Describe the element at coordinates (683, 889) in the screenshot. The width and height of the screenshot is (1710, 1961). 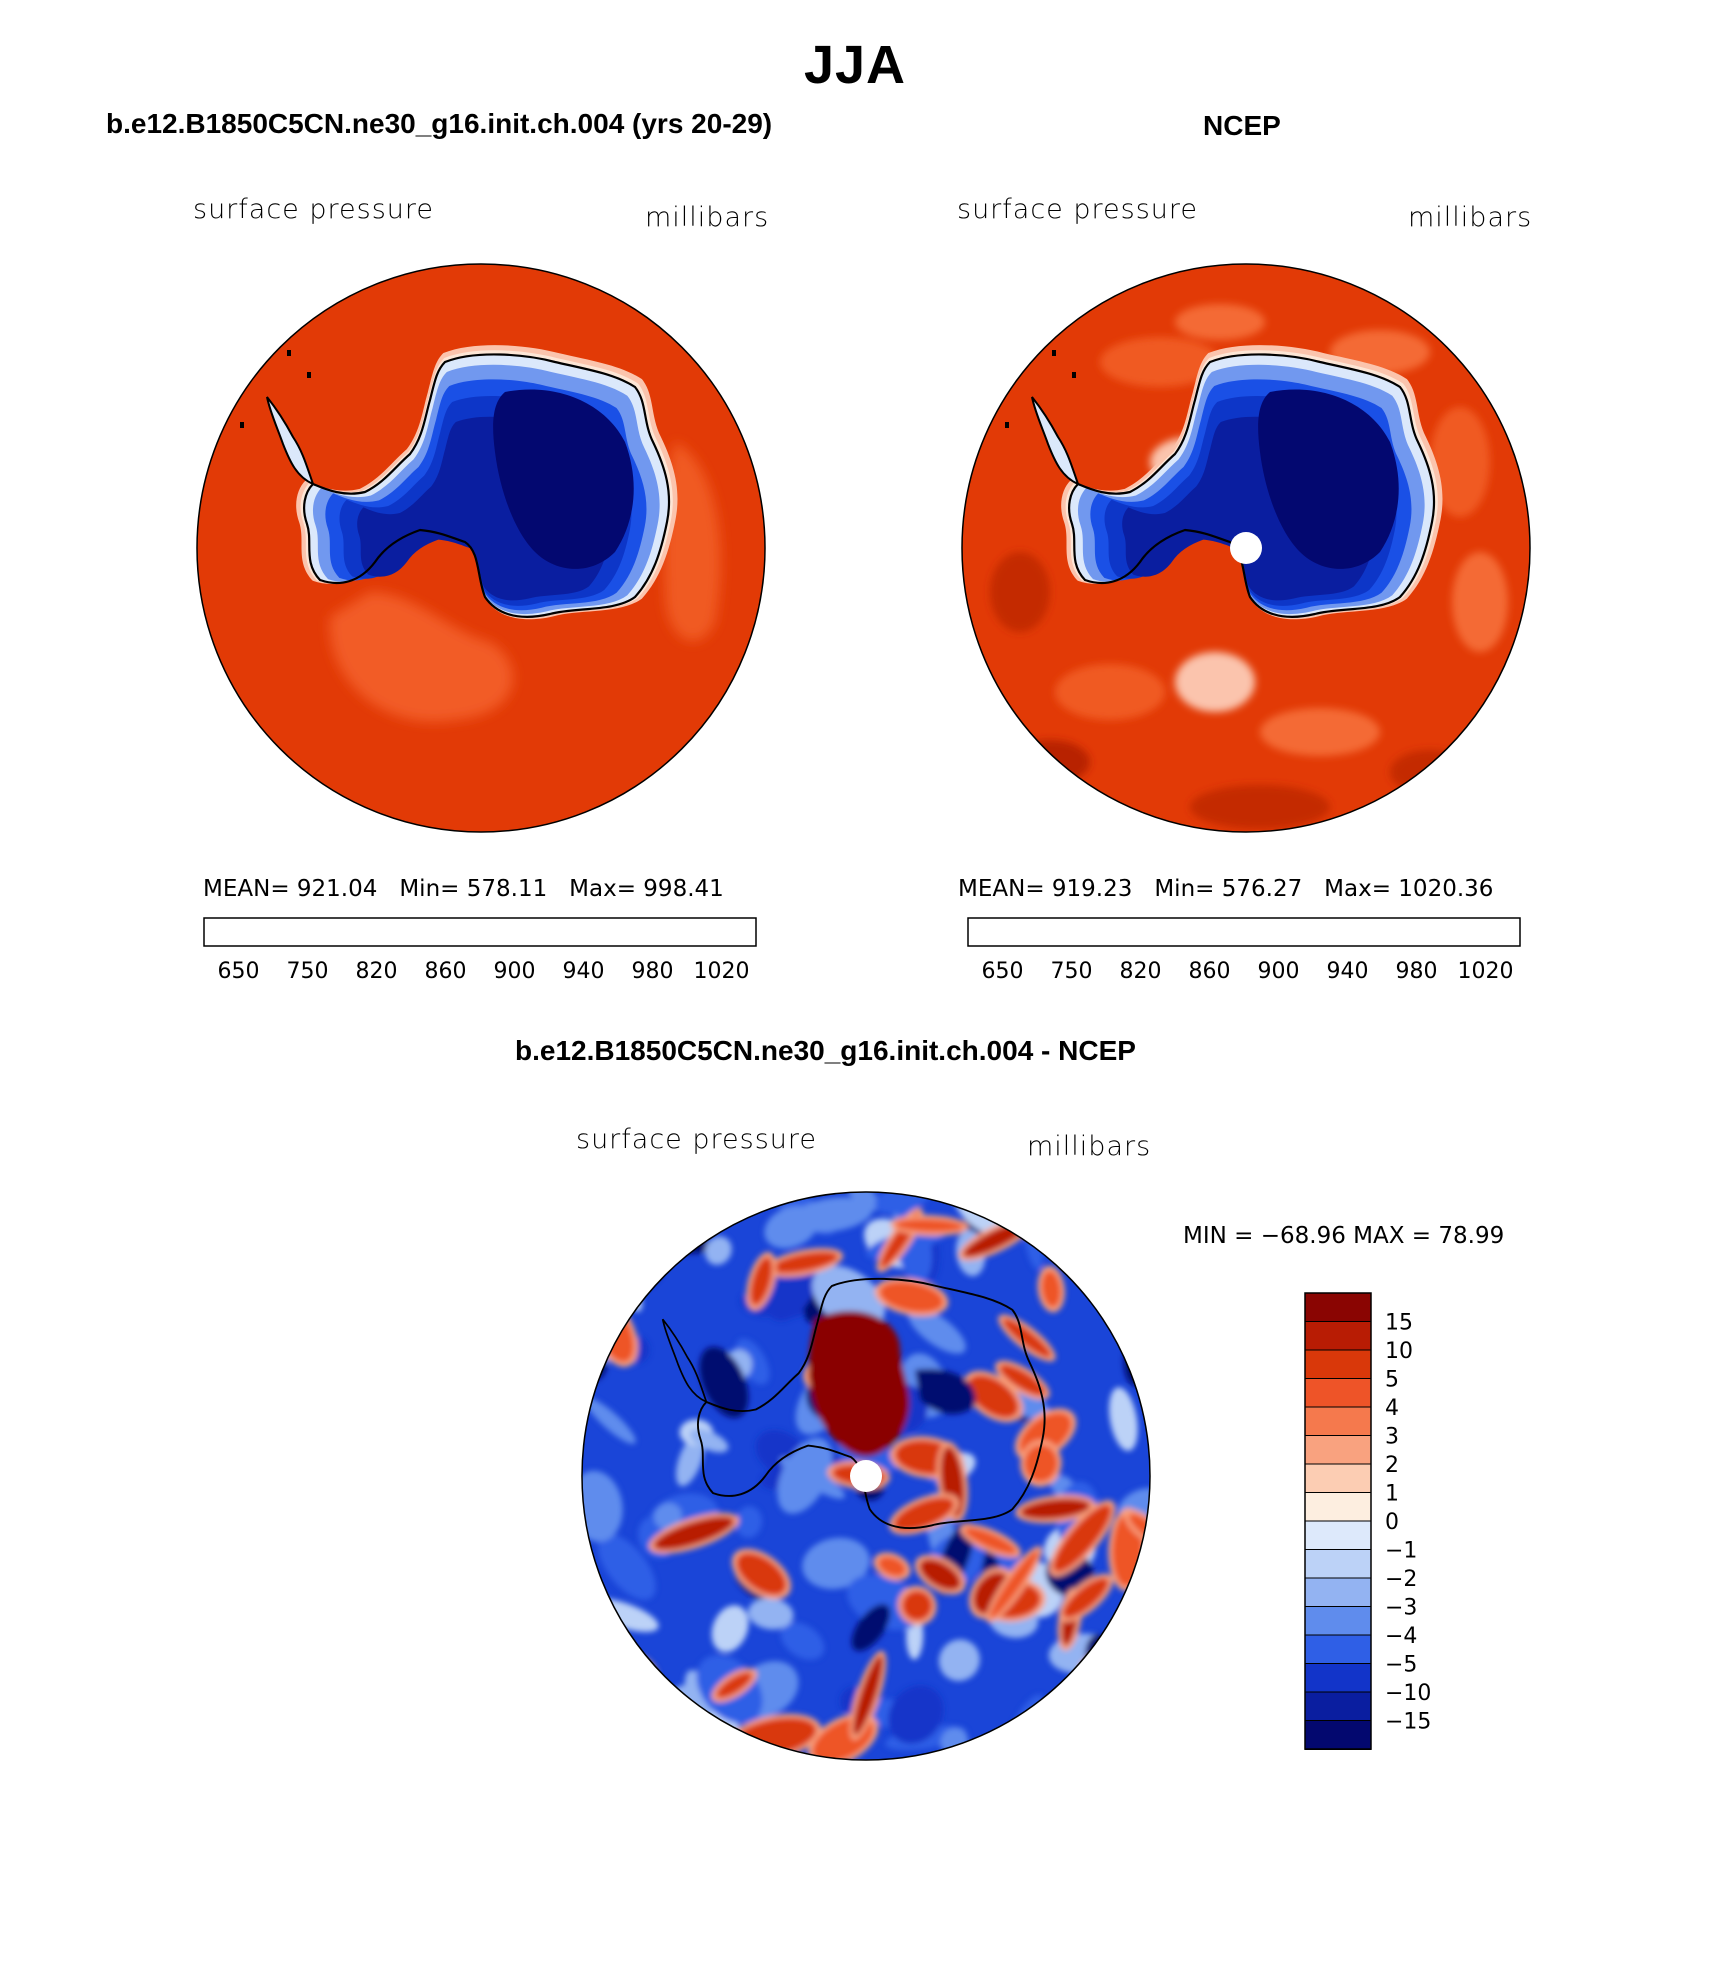
I see `panel1-max-value: 998.41` at that location.